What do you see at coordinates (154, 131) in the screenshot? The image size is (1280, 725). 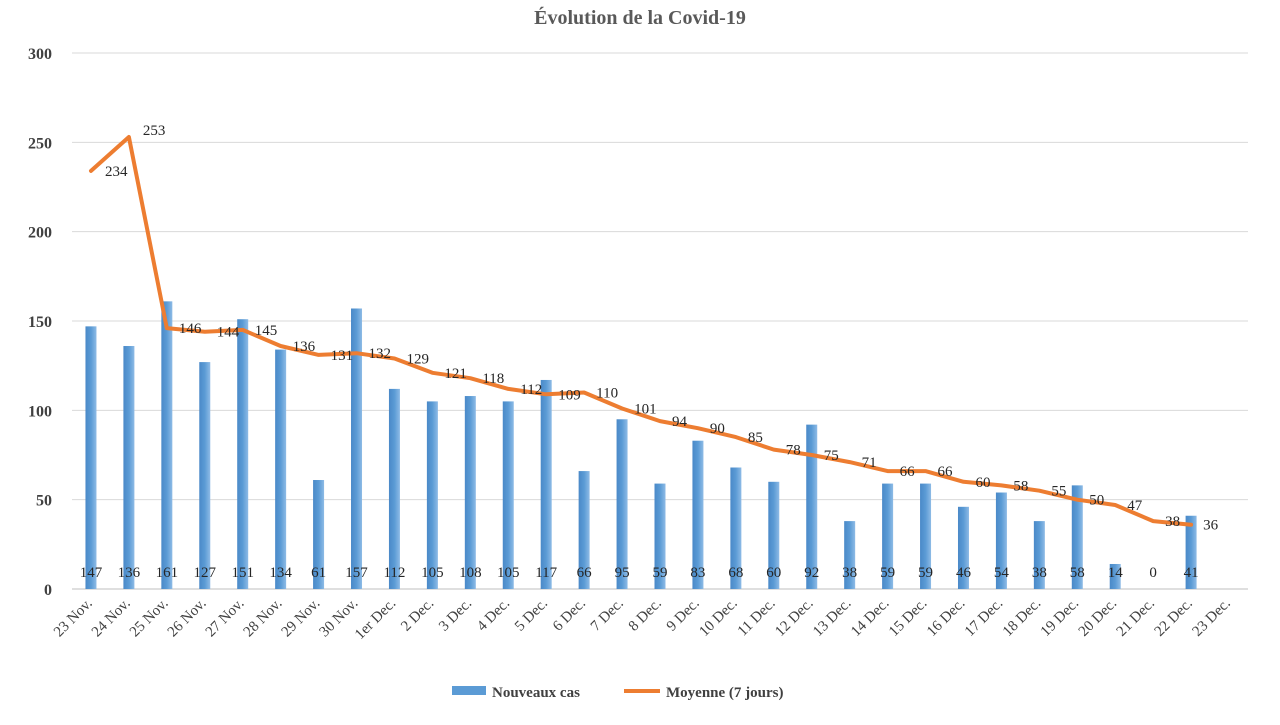 I see `line-value-label: 253` at bounding box center [154, 131].